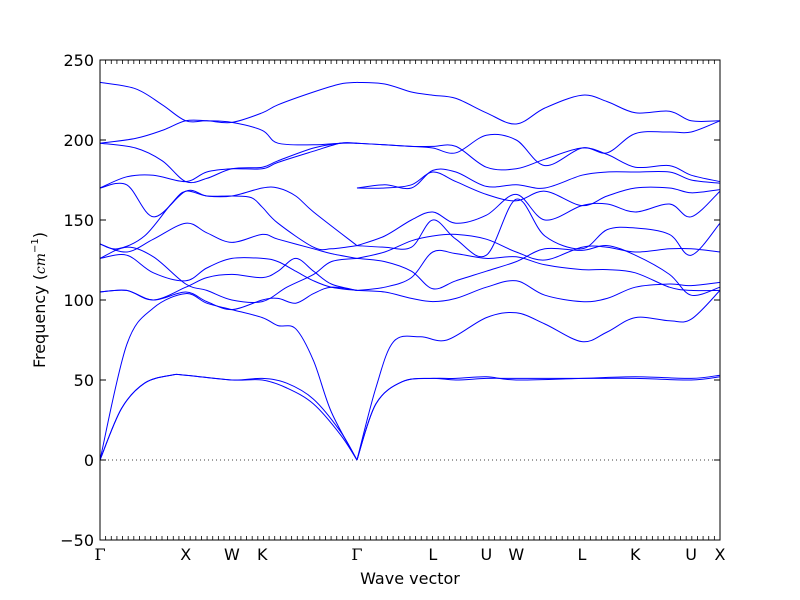 The image size is (800, 600). What do you see at coordinates (78, 220) in the screenshot?
I see `y-tick-label: 150` at bounding box center [78, 220].